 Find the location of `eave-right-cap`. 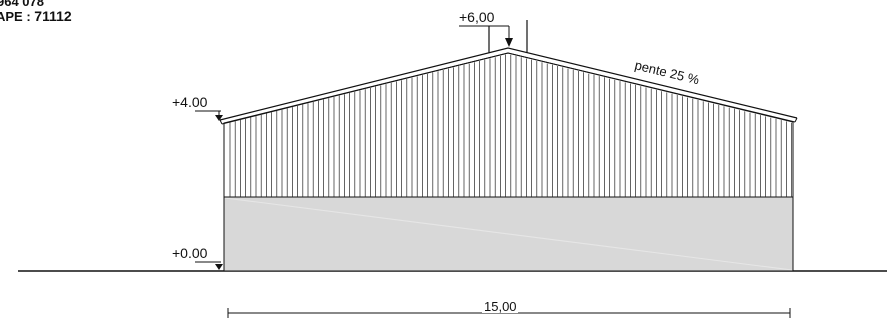

eave-right-cap is located at coordinates (796, 120).